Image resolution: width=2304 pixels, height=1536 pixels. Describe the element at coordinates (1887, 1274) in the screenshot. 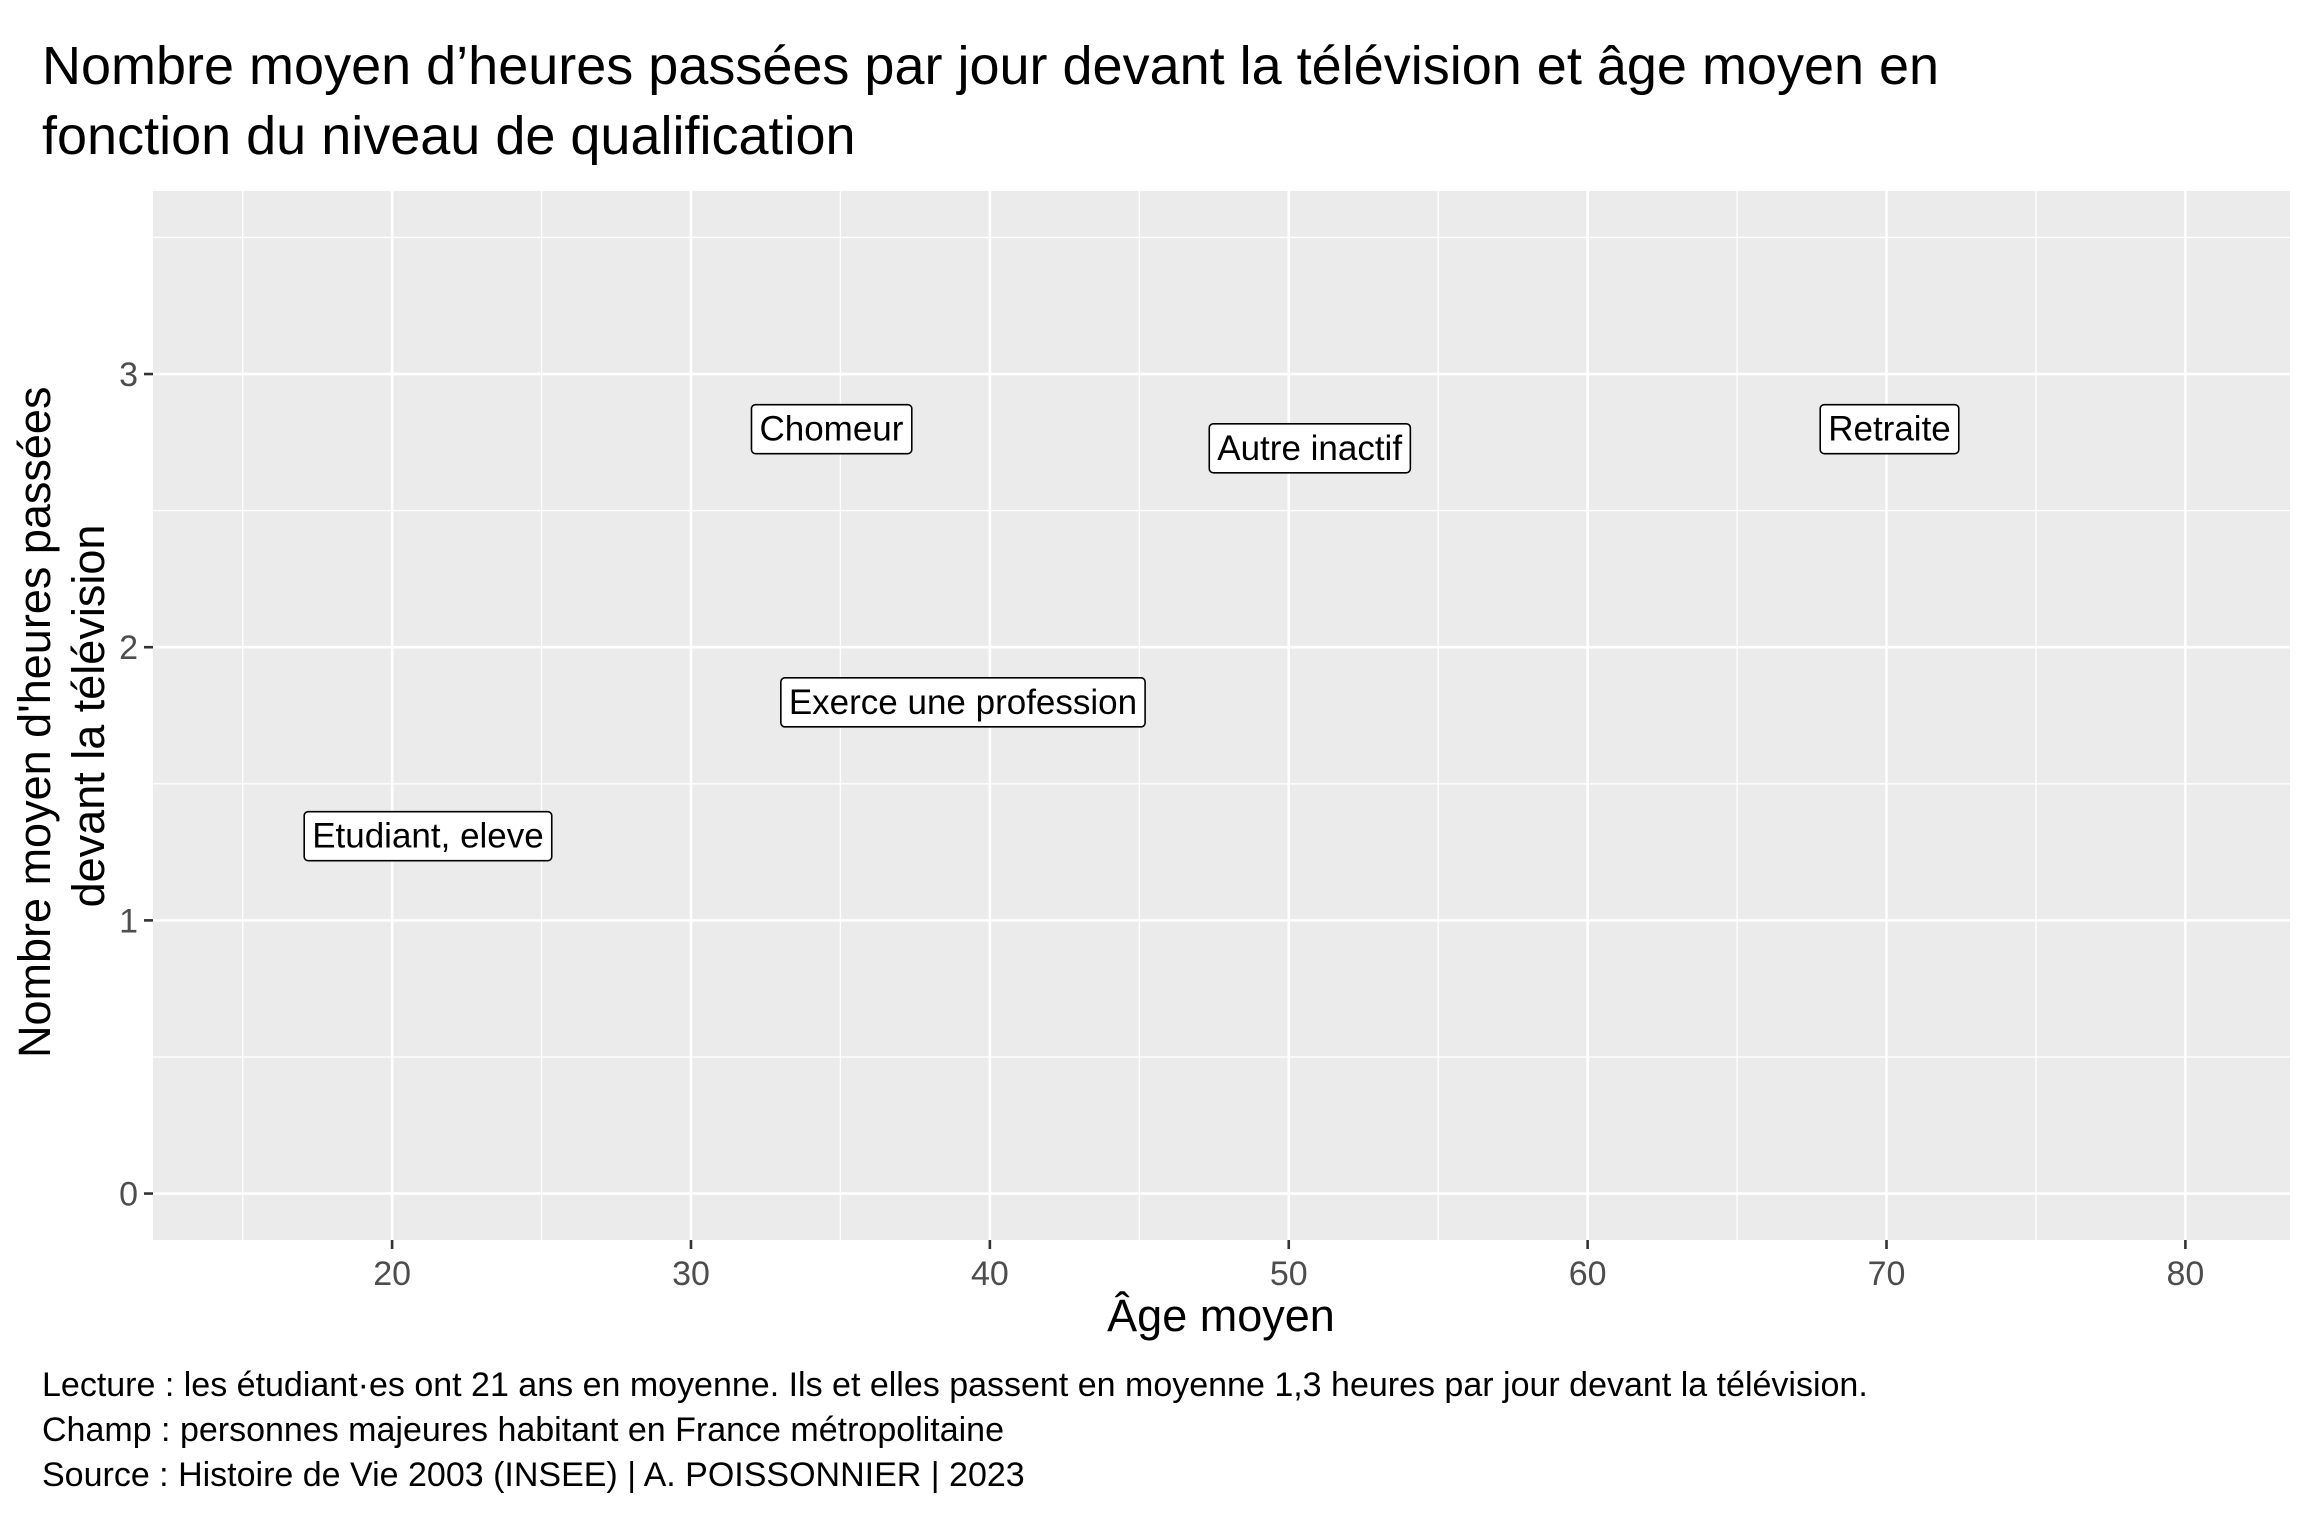

I see `x-tick-label: 70` at that location.